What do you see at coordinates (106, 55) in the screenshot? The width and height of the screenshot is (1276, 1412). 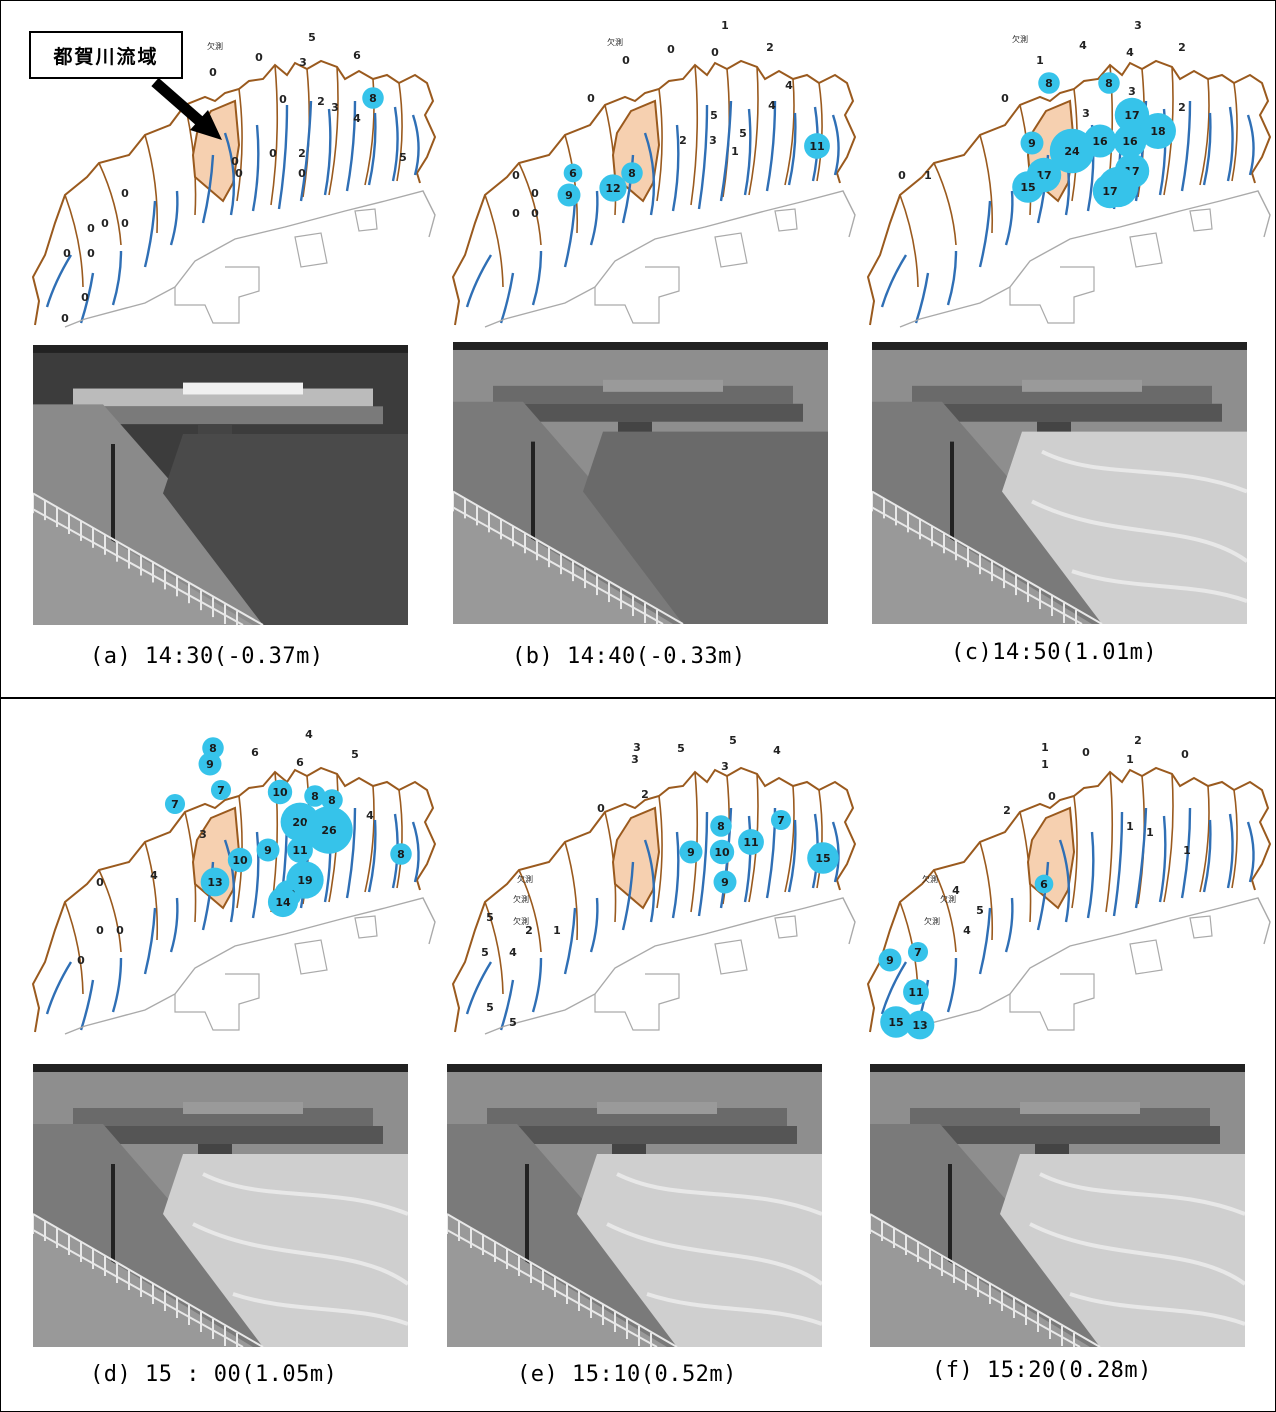 I see `basin-callout-label: 都賀川流域` at bounding box center [106, 55].